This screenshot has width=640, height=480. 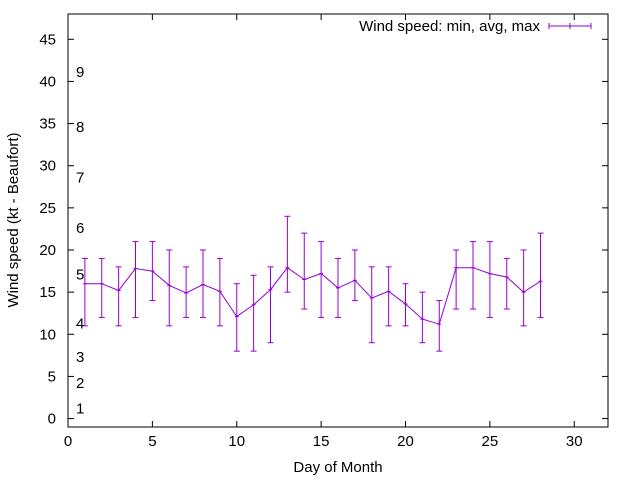 I want to click on x-tick-label: 10, so click(x=236, y=441).